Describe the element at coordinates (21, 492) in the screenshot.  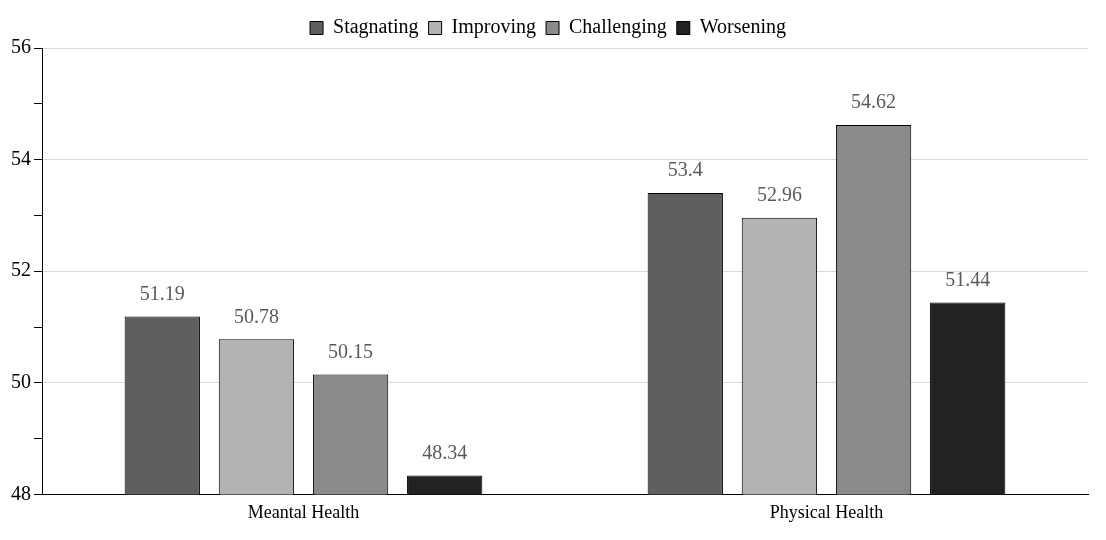
I see `y-tick-label: 48` at that location.